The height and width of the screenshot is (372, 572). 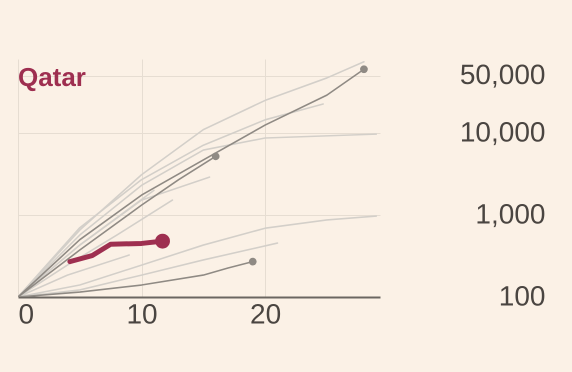 I want to click on y-tick-label: 1,000, so click(x=510, y=214).